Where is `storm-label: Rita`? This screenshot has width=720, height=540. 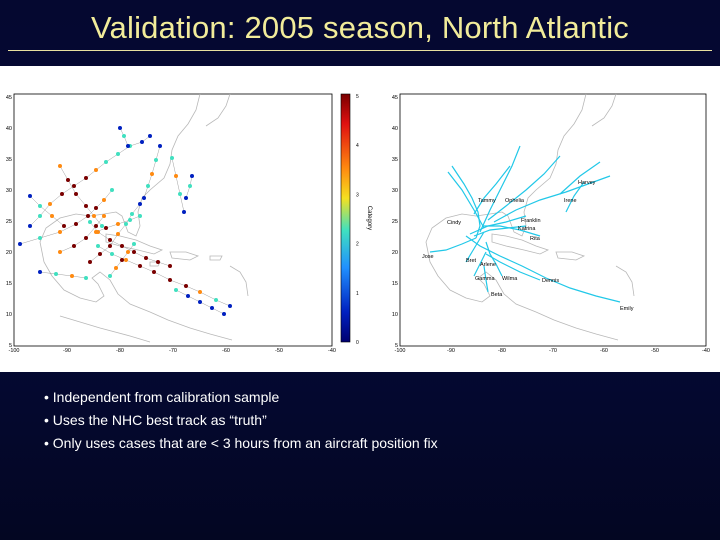 storm-label: Rita is located at coordinates (535, 239).